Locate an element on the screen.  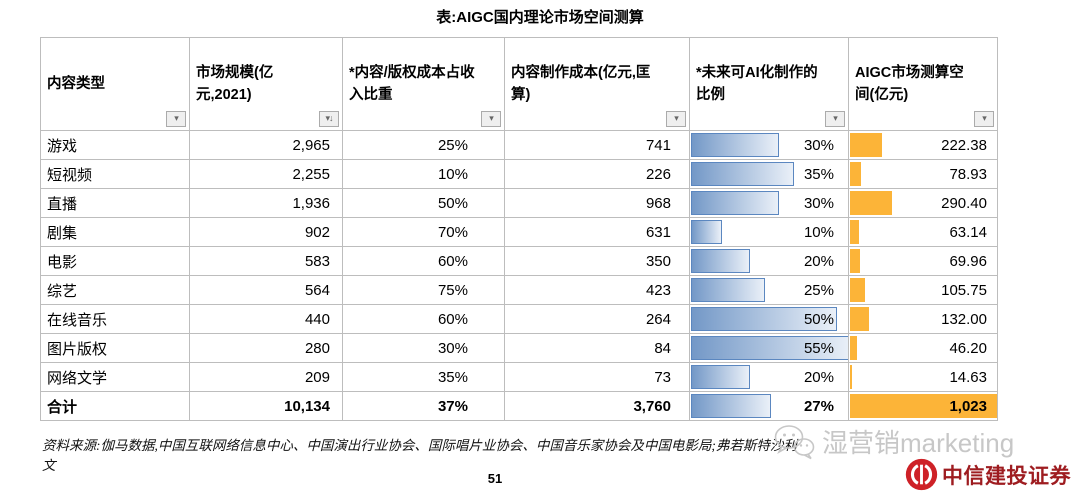
market-size-cell: 2,965 is located at coordinates (266, 145).